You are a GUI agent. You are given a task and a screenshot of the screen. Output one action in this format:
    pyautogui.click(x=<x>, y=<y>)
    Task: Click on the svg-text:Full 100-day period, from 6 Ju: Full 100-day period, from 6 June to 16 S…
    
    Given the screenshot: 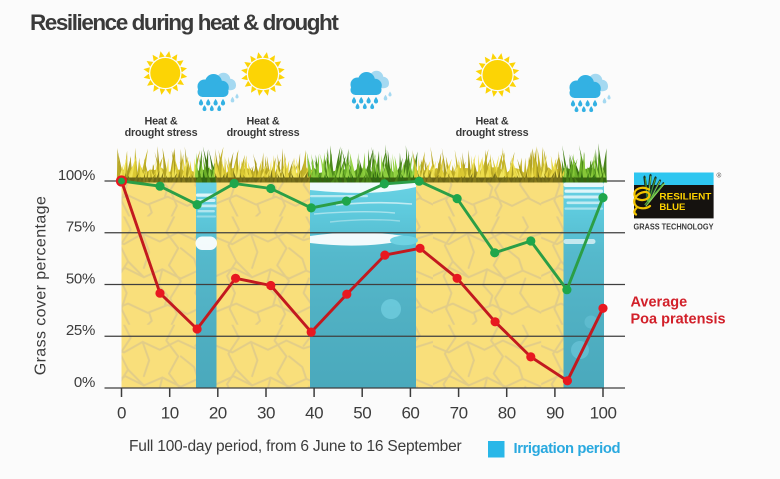 What is the action you would take?
    pyautogui.click(x=295, y=446)
    